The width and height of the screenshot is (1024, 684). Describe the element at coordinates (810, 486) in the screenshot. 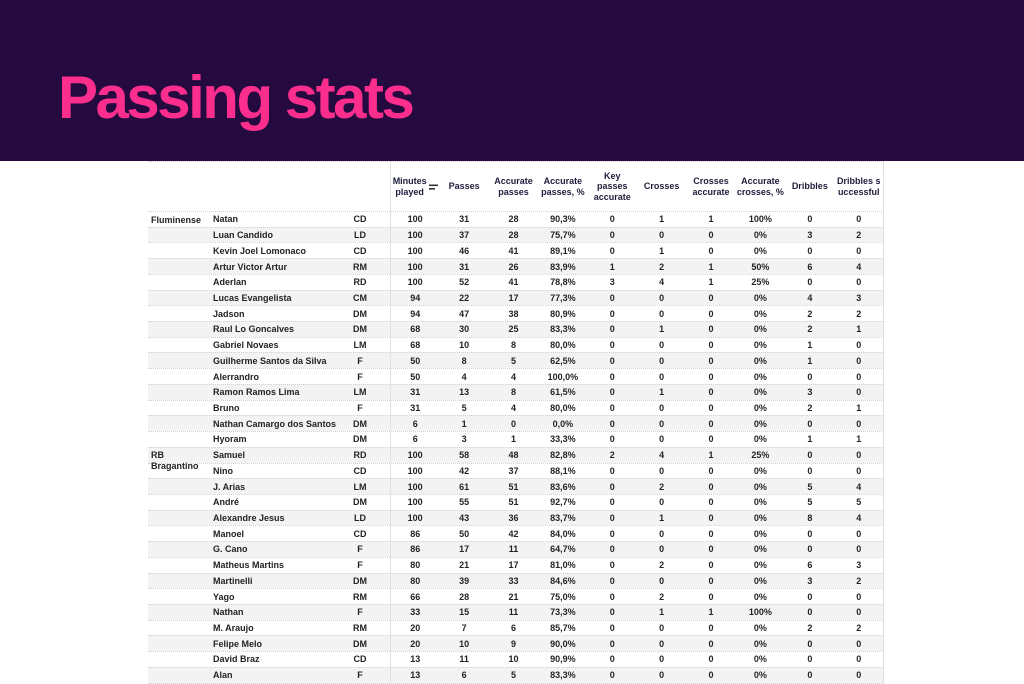

I see `stat-value-dribbles: 5` at that location.